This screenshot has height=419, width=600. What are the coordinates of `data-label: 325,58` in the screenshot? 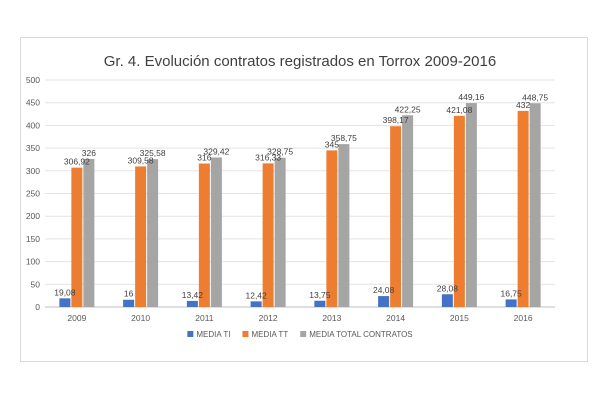 It's located at (153, 153).